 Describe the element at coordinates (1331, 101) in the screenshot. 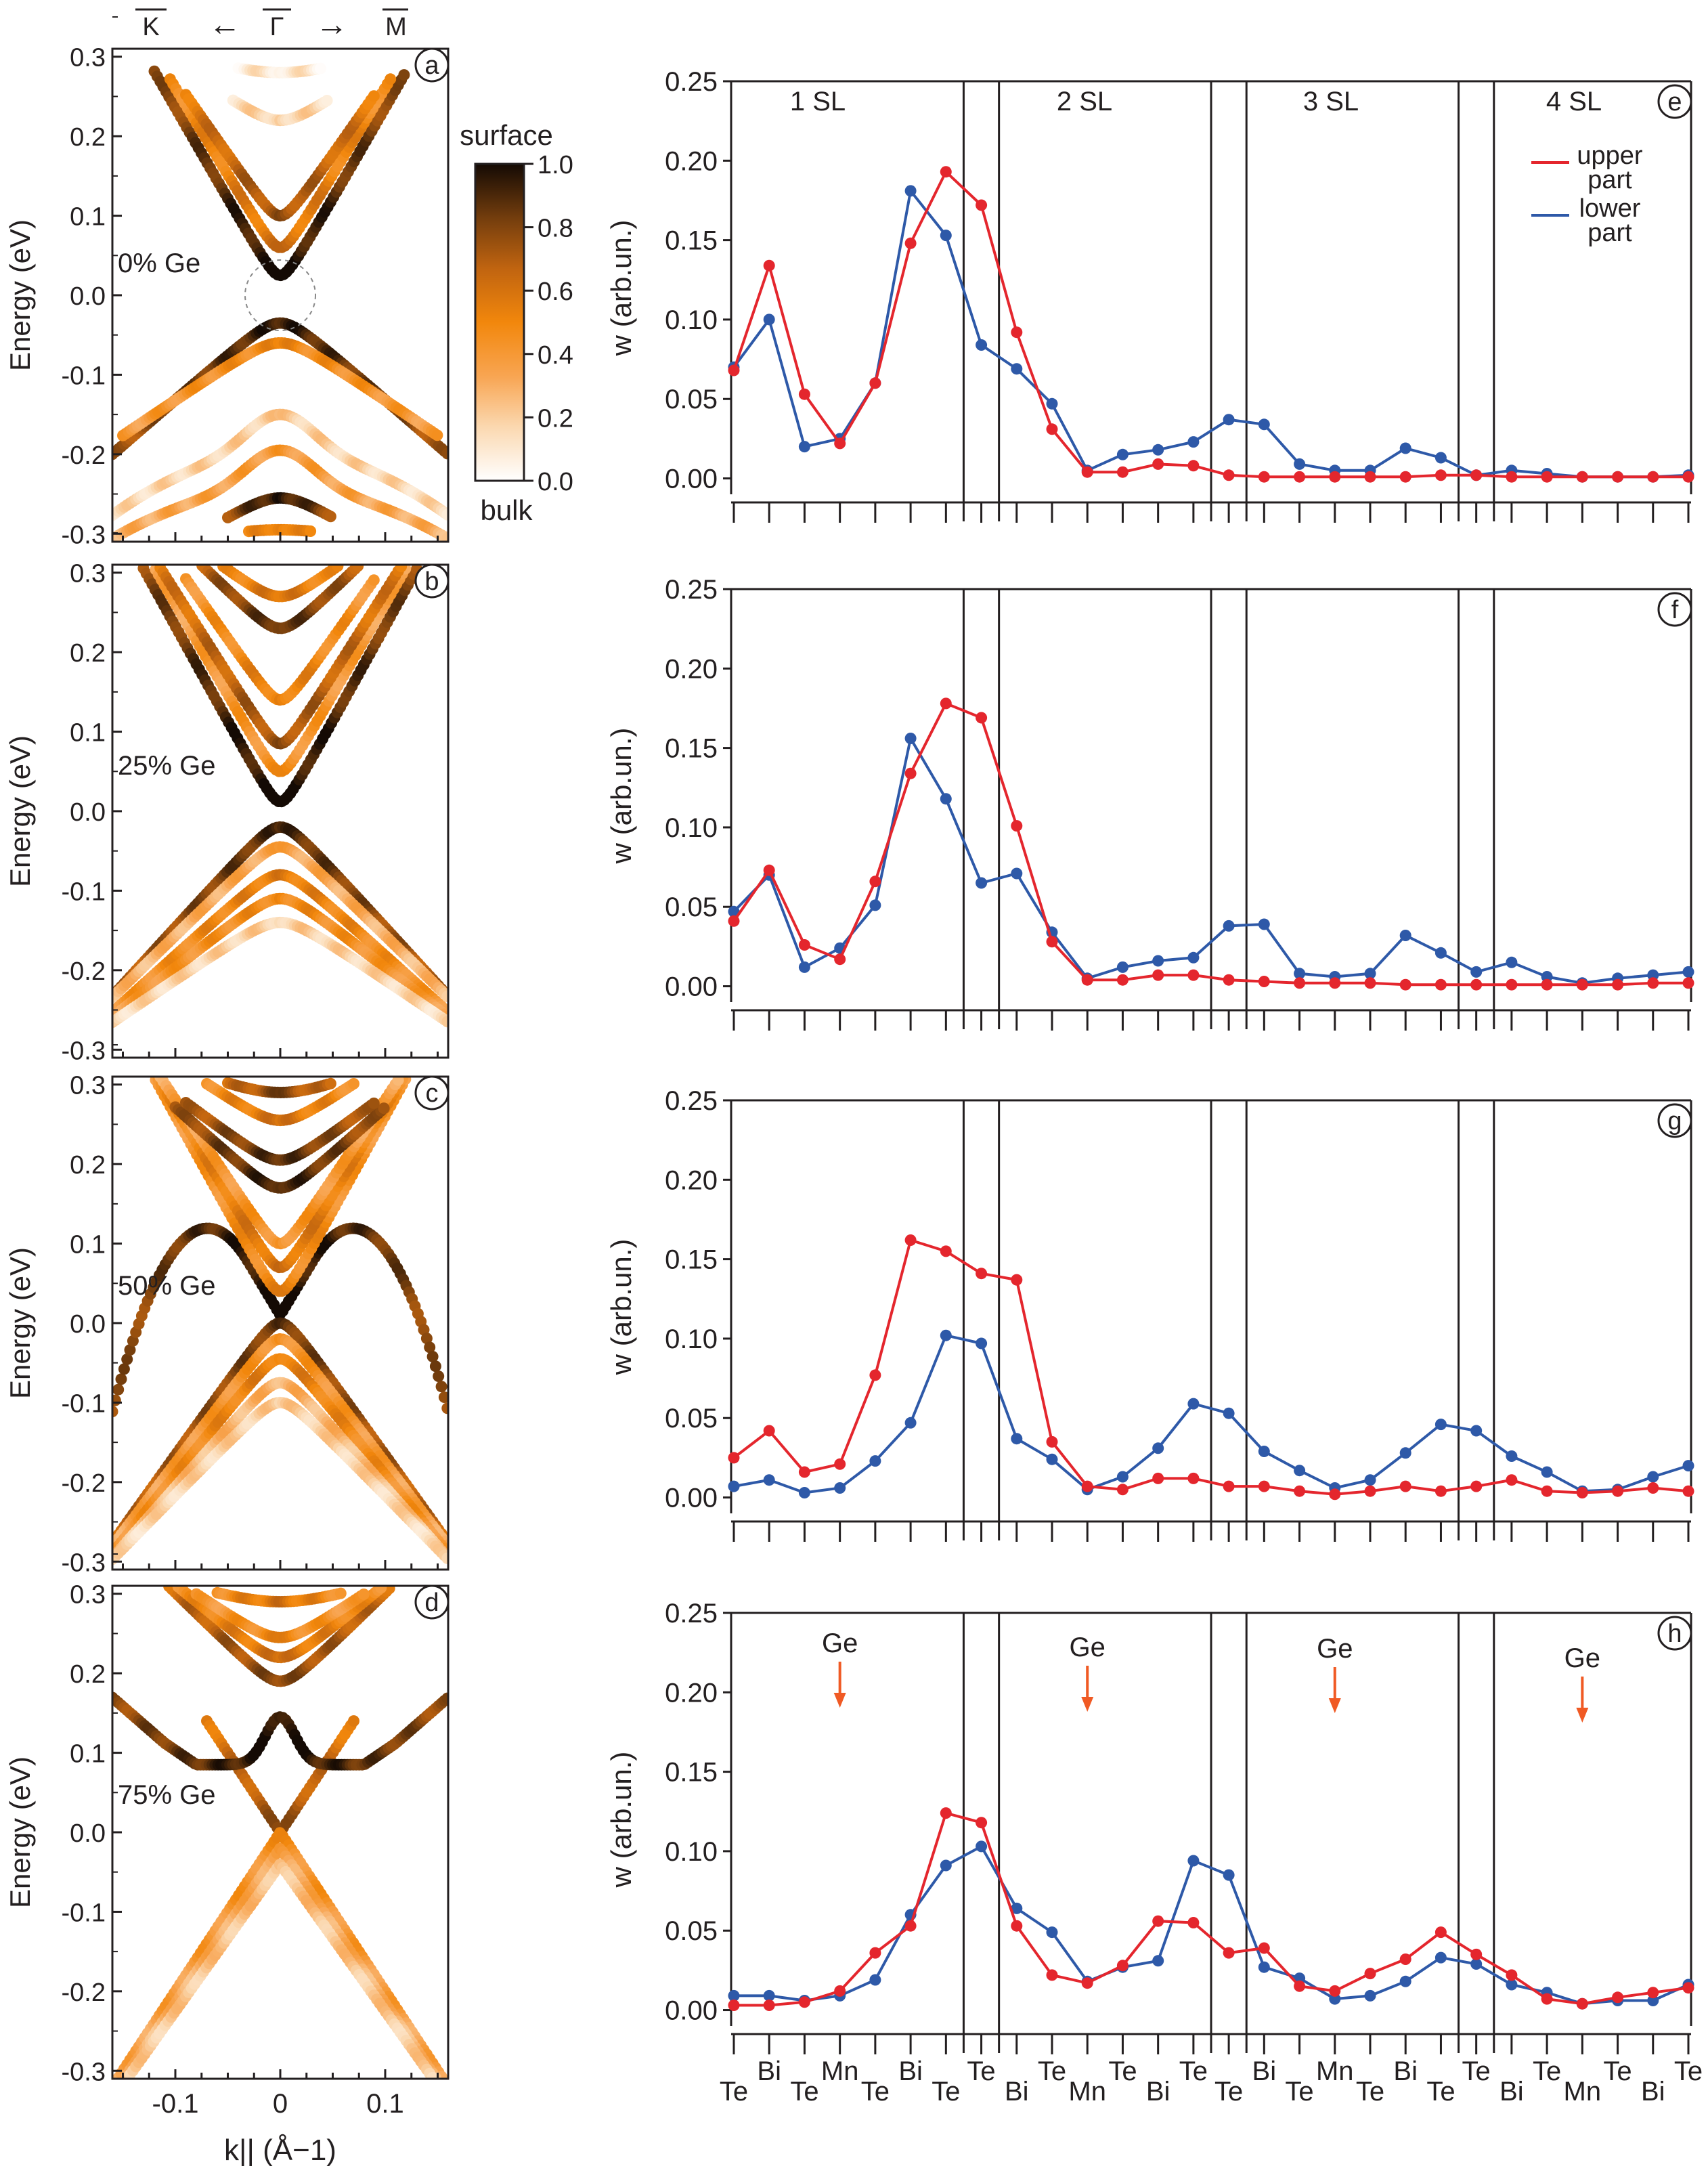

I see `section-label: 3 SL` at that location.